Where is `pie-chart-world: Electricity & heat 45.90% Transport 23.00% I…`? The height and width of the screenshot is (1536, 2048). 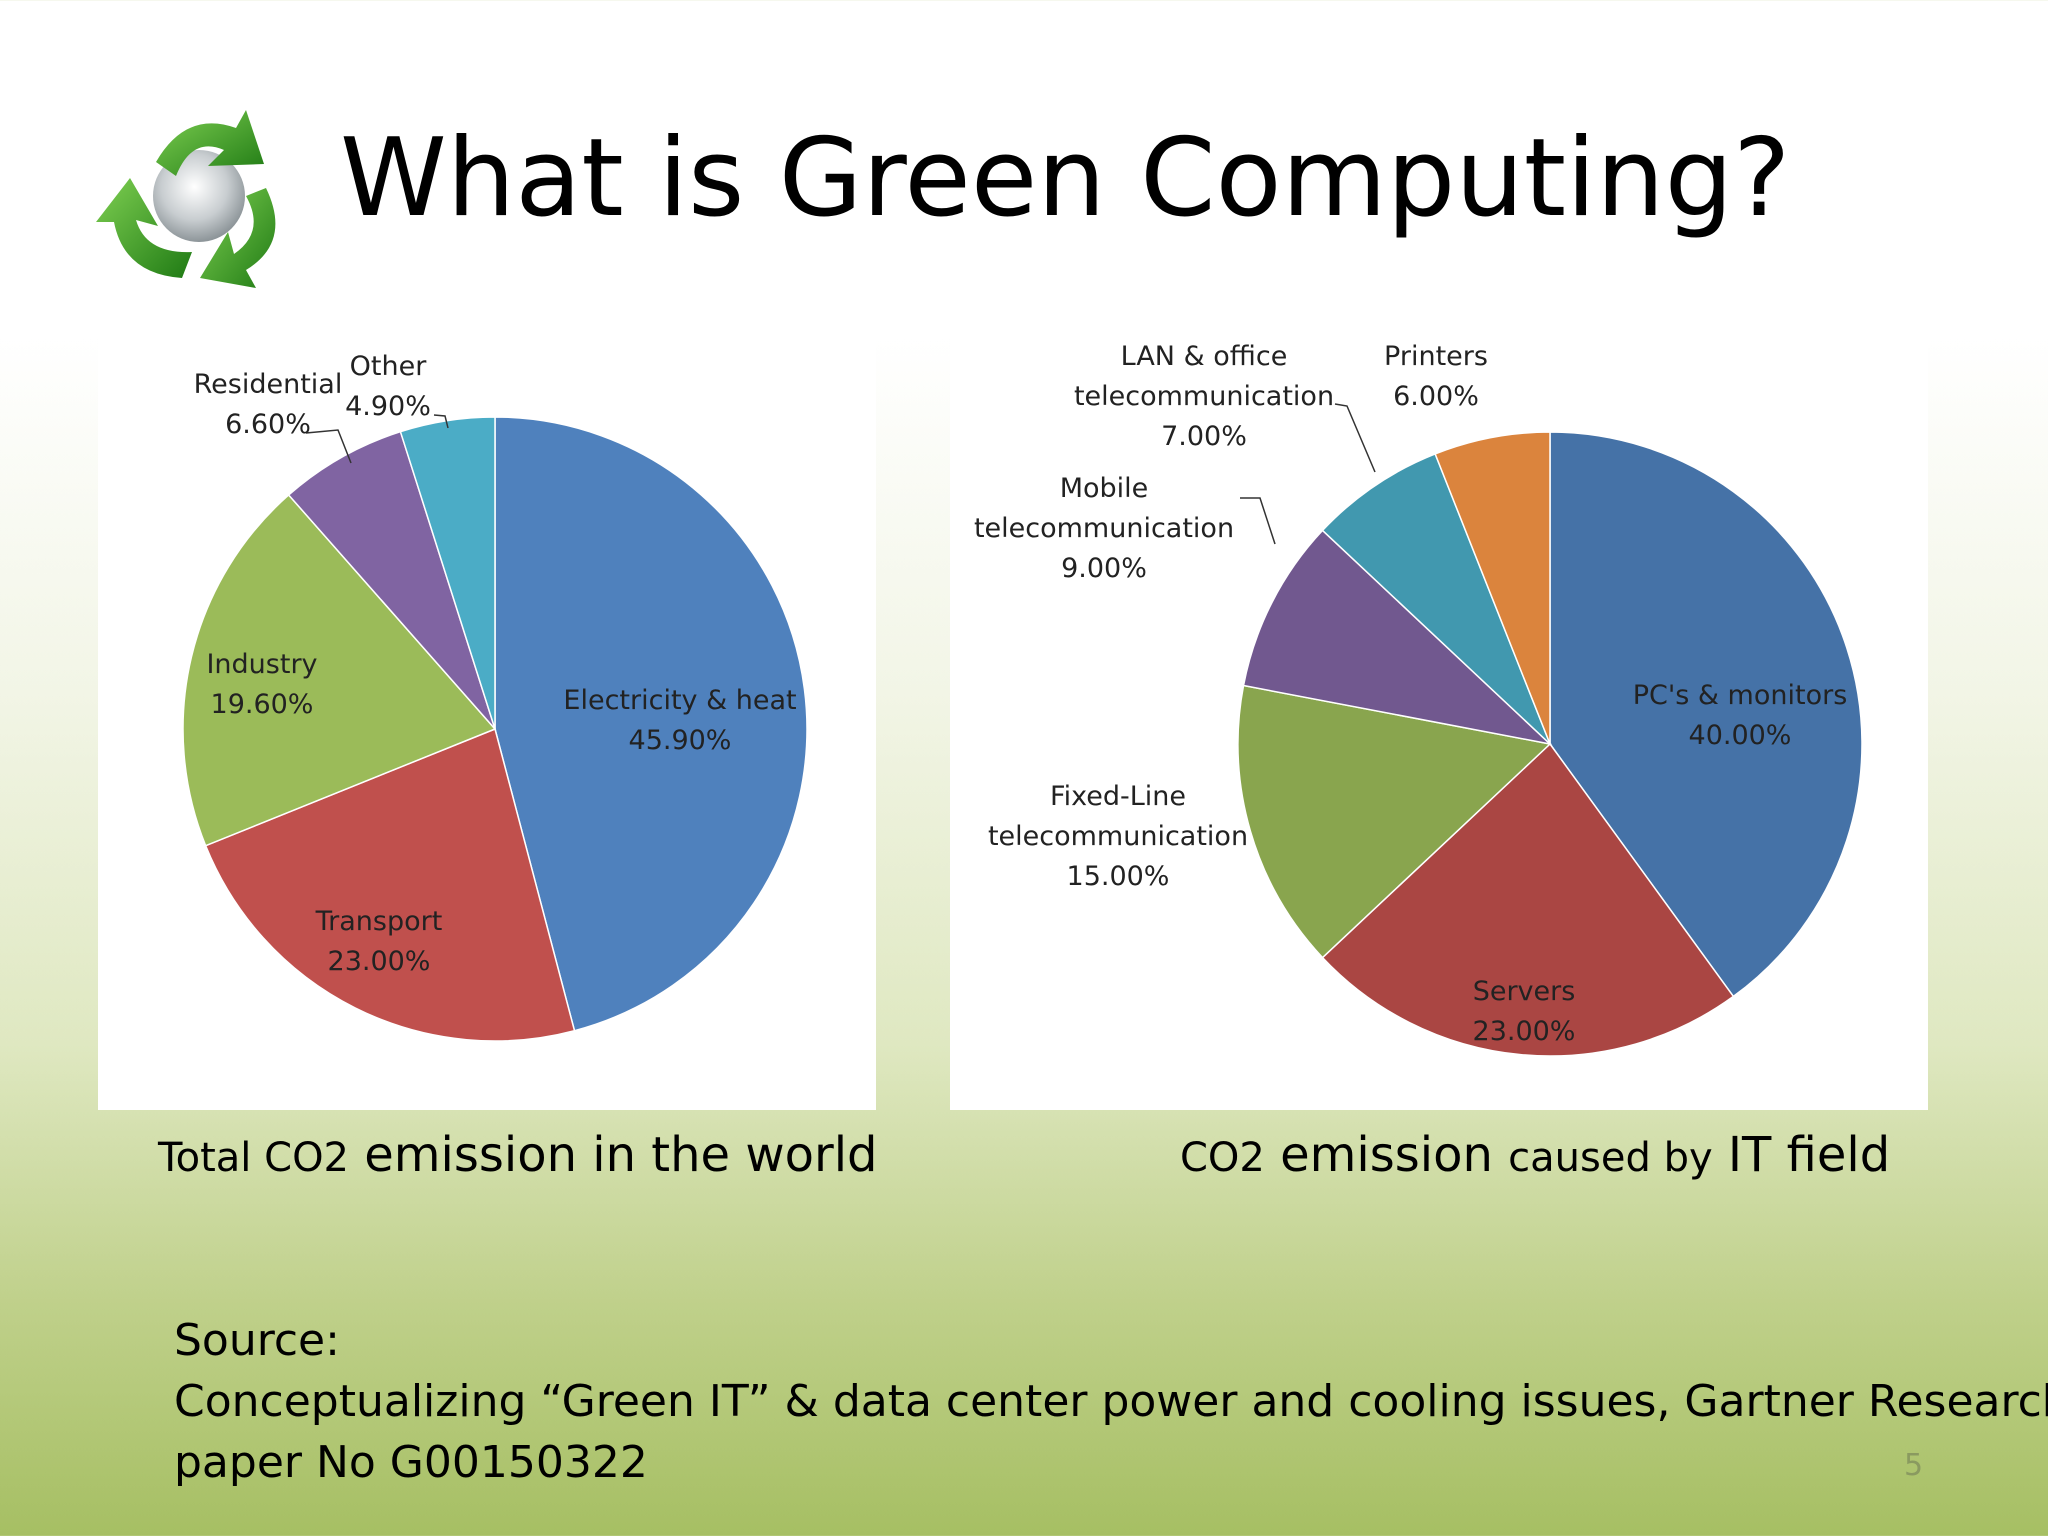
pie-chart-world: Electricity & heat 45.90% Transport 23.00% I… is located at coordinates (495, 696).